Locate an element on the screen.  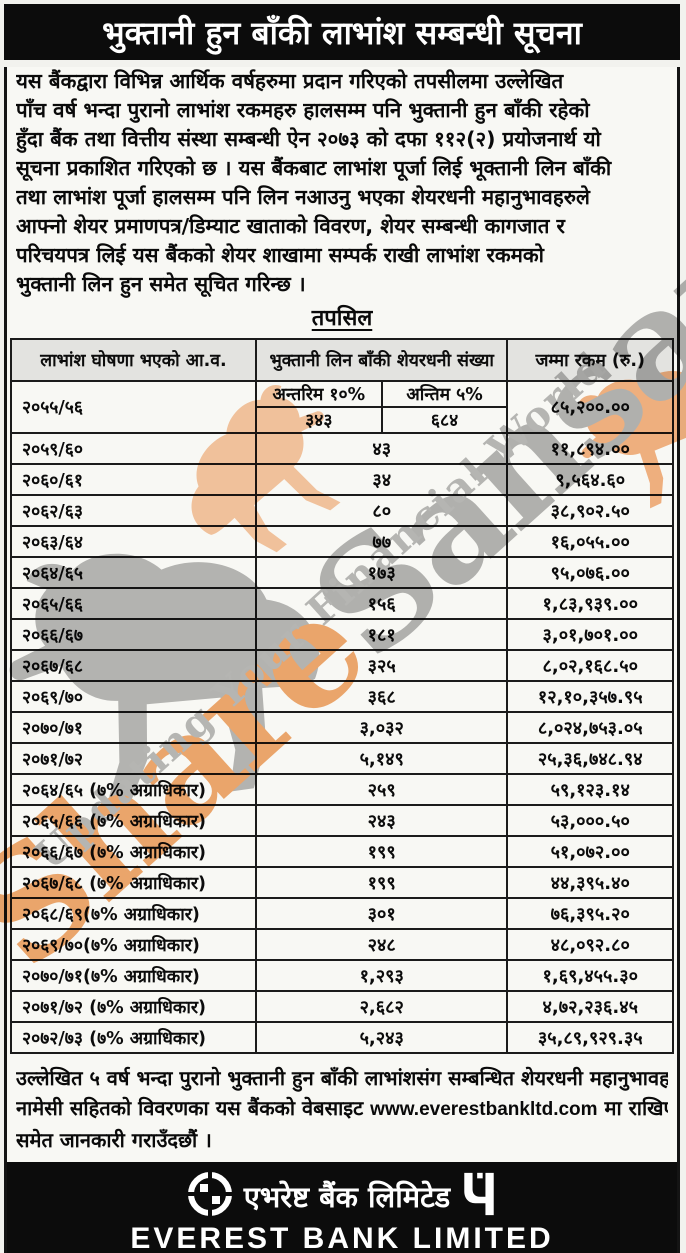
table-row: २०६८/६९(७% अग्राधिकार) ३०१ ७६,३९५.२० is located at coordinates (342, 913).